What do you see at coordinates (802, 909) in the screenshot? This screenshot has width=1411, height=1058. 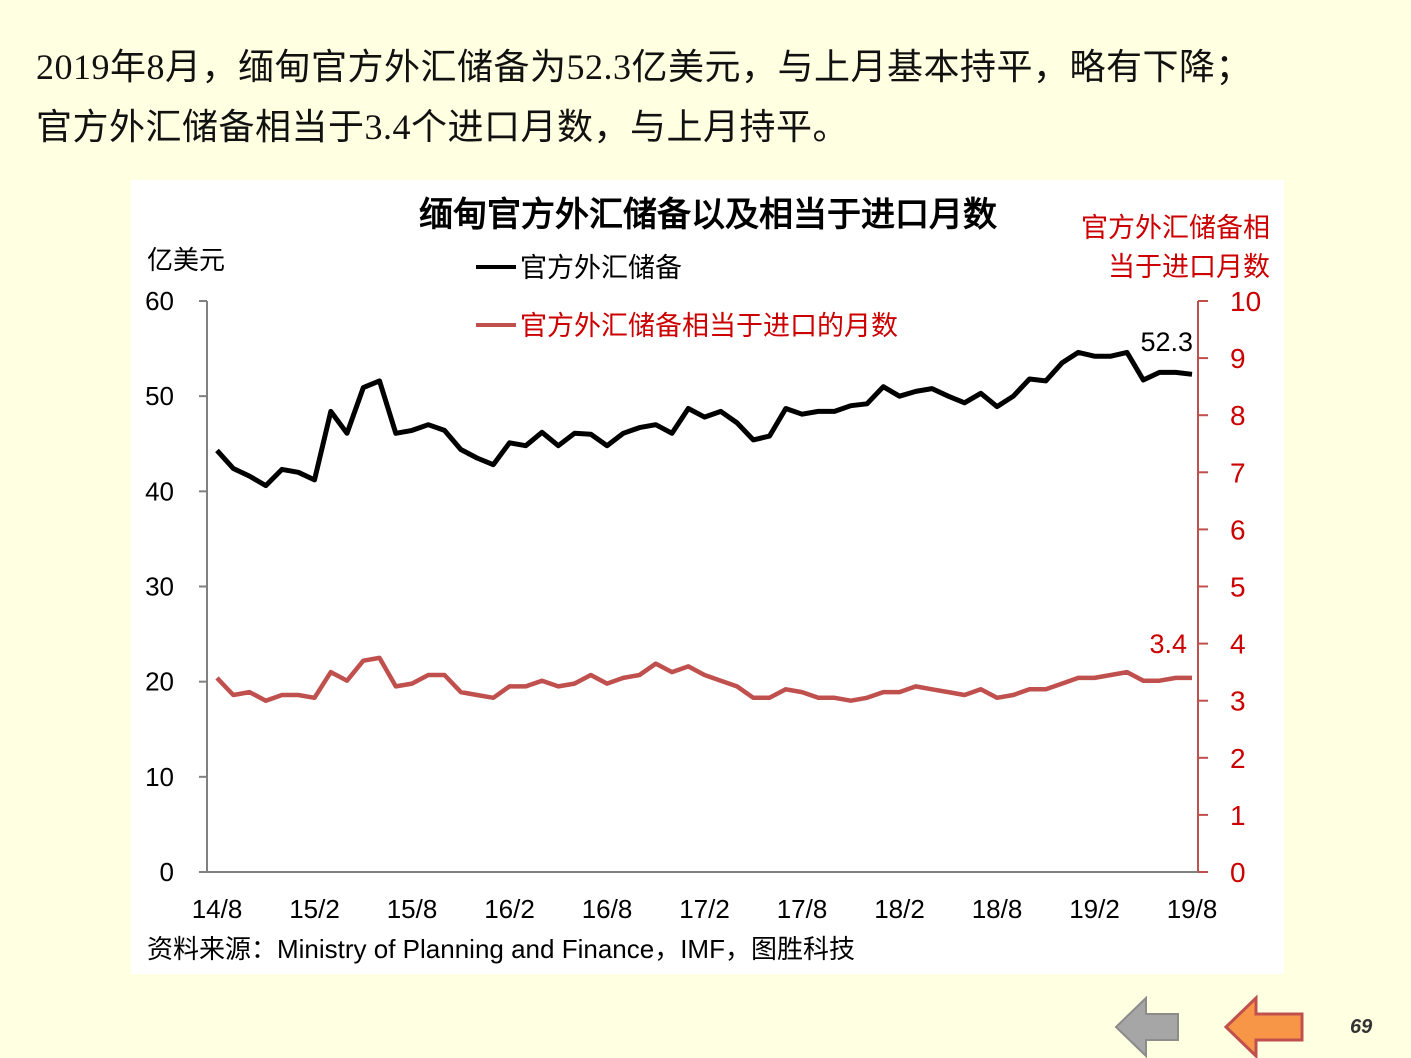 I see `x-tick-label: 17/8` at bounding box center [802, 909].